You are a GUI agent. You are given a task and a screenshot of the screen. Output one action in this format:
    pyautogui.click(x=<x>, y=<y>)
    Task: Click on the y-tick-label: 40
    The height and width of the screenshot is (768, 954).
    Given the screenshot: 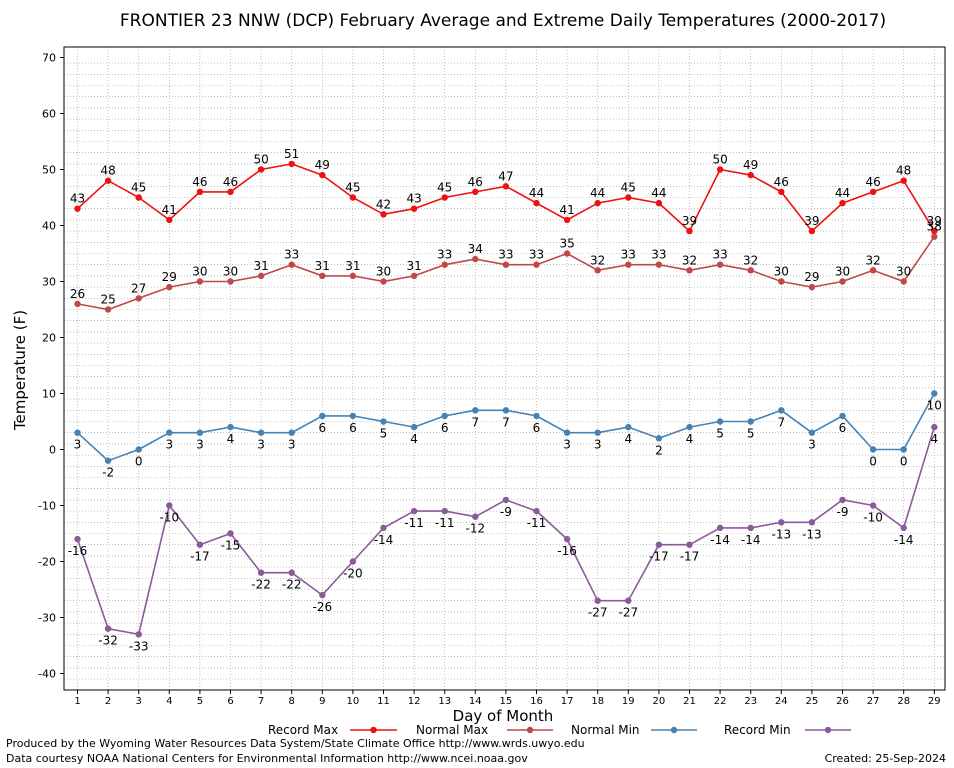 What is the action you would take?
    pyautogui.click(x=49, y=226)
    